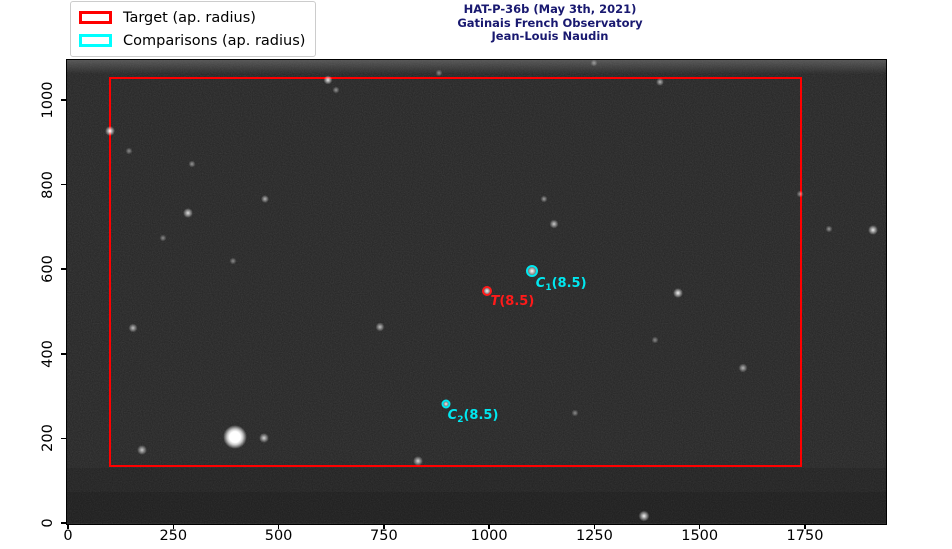 Image resolution: width=952 pixels, height=549 pixels. I want to click on legend-label-comparisons: Comparisons (ap. radius), so click(214, 40).